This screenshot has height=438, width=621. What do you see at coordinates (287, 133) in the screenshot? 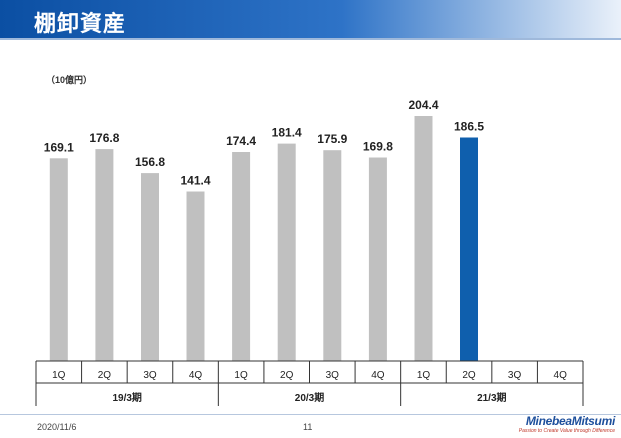
I see `data-label: 181.4` at bounding box center [287, 133].